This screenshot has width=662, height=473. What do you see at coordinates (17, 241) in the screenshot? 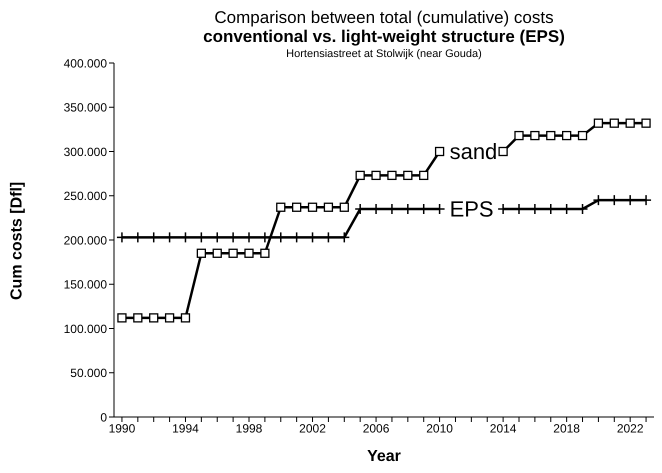
I see `y-axis-title: Cum costs [Dfl]` at bounding box center [17, 241].